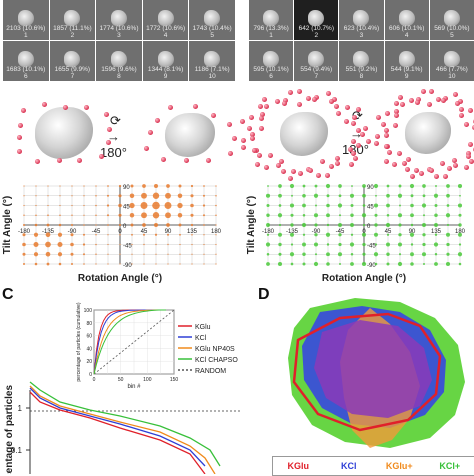 The image size is (474, 476). I want to click on class-average-cell: 551 (9.2%) 8, so click(361, 61).